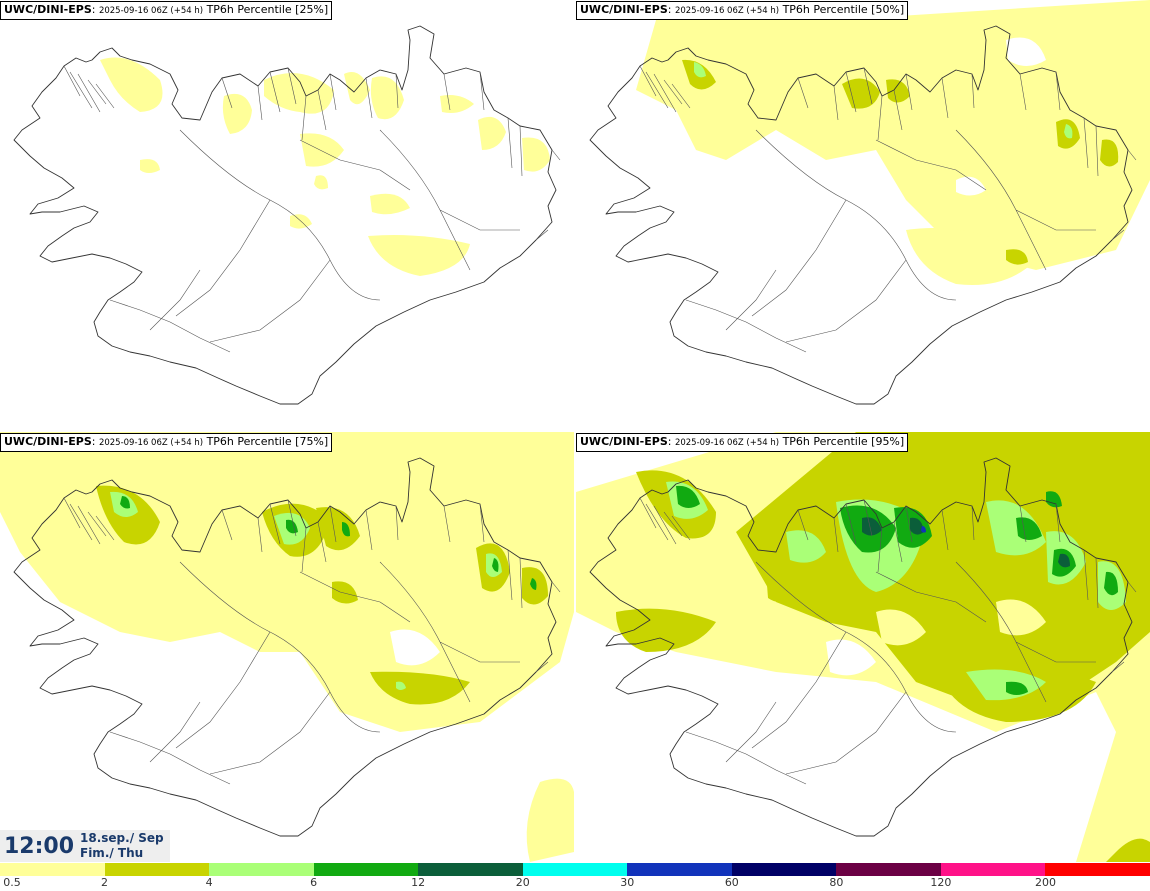 This screenshot has width=1150, height=891. Describe the element at coordinates (122, 838) in the screenshot. I see `valid-date-line1: 18.sep./ Sep` at that location.